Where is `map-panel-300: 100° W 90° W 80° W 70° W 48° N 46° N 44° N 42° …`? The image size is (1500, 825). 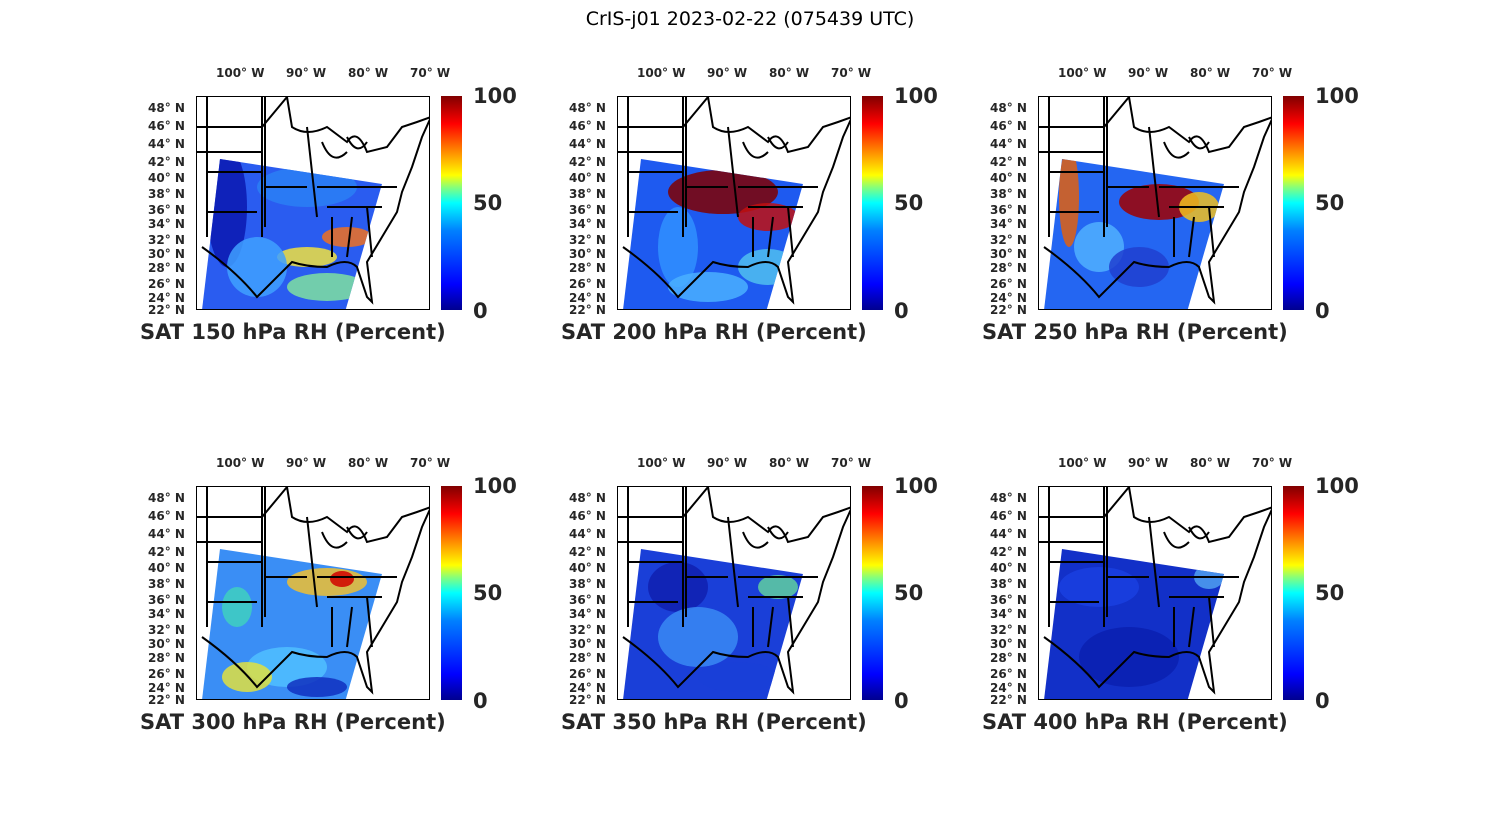
map-panel-300: 100° W 90° W 80° W 70° W 48° N 46° N 44° N 42° … is located at coordinates (350, 600).